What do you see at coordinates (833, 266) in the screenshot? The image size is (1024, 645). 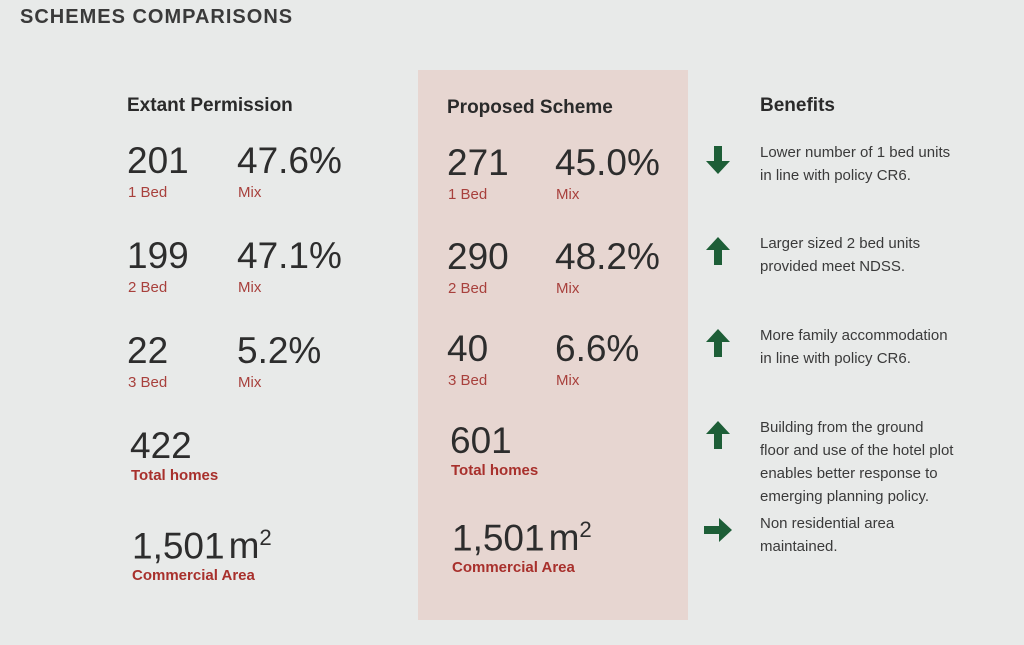 I see `benefit-text: provided meet NDSS.` at bounding box center [833, 266].